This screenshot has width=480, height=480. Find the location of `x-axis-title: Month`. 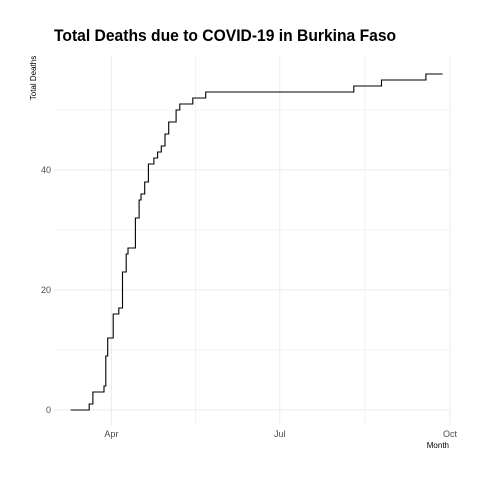

x-axis-title: Month is located at coordinates (438, 445).